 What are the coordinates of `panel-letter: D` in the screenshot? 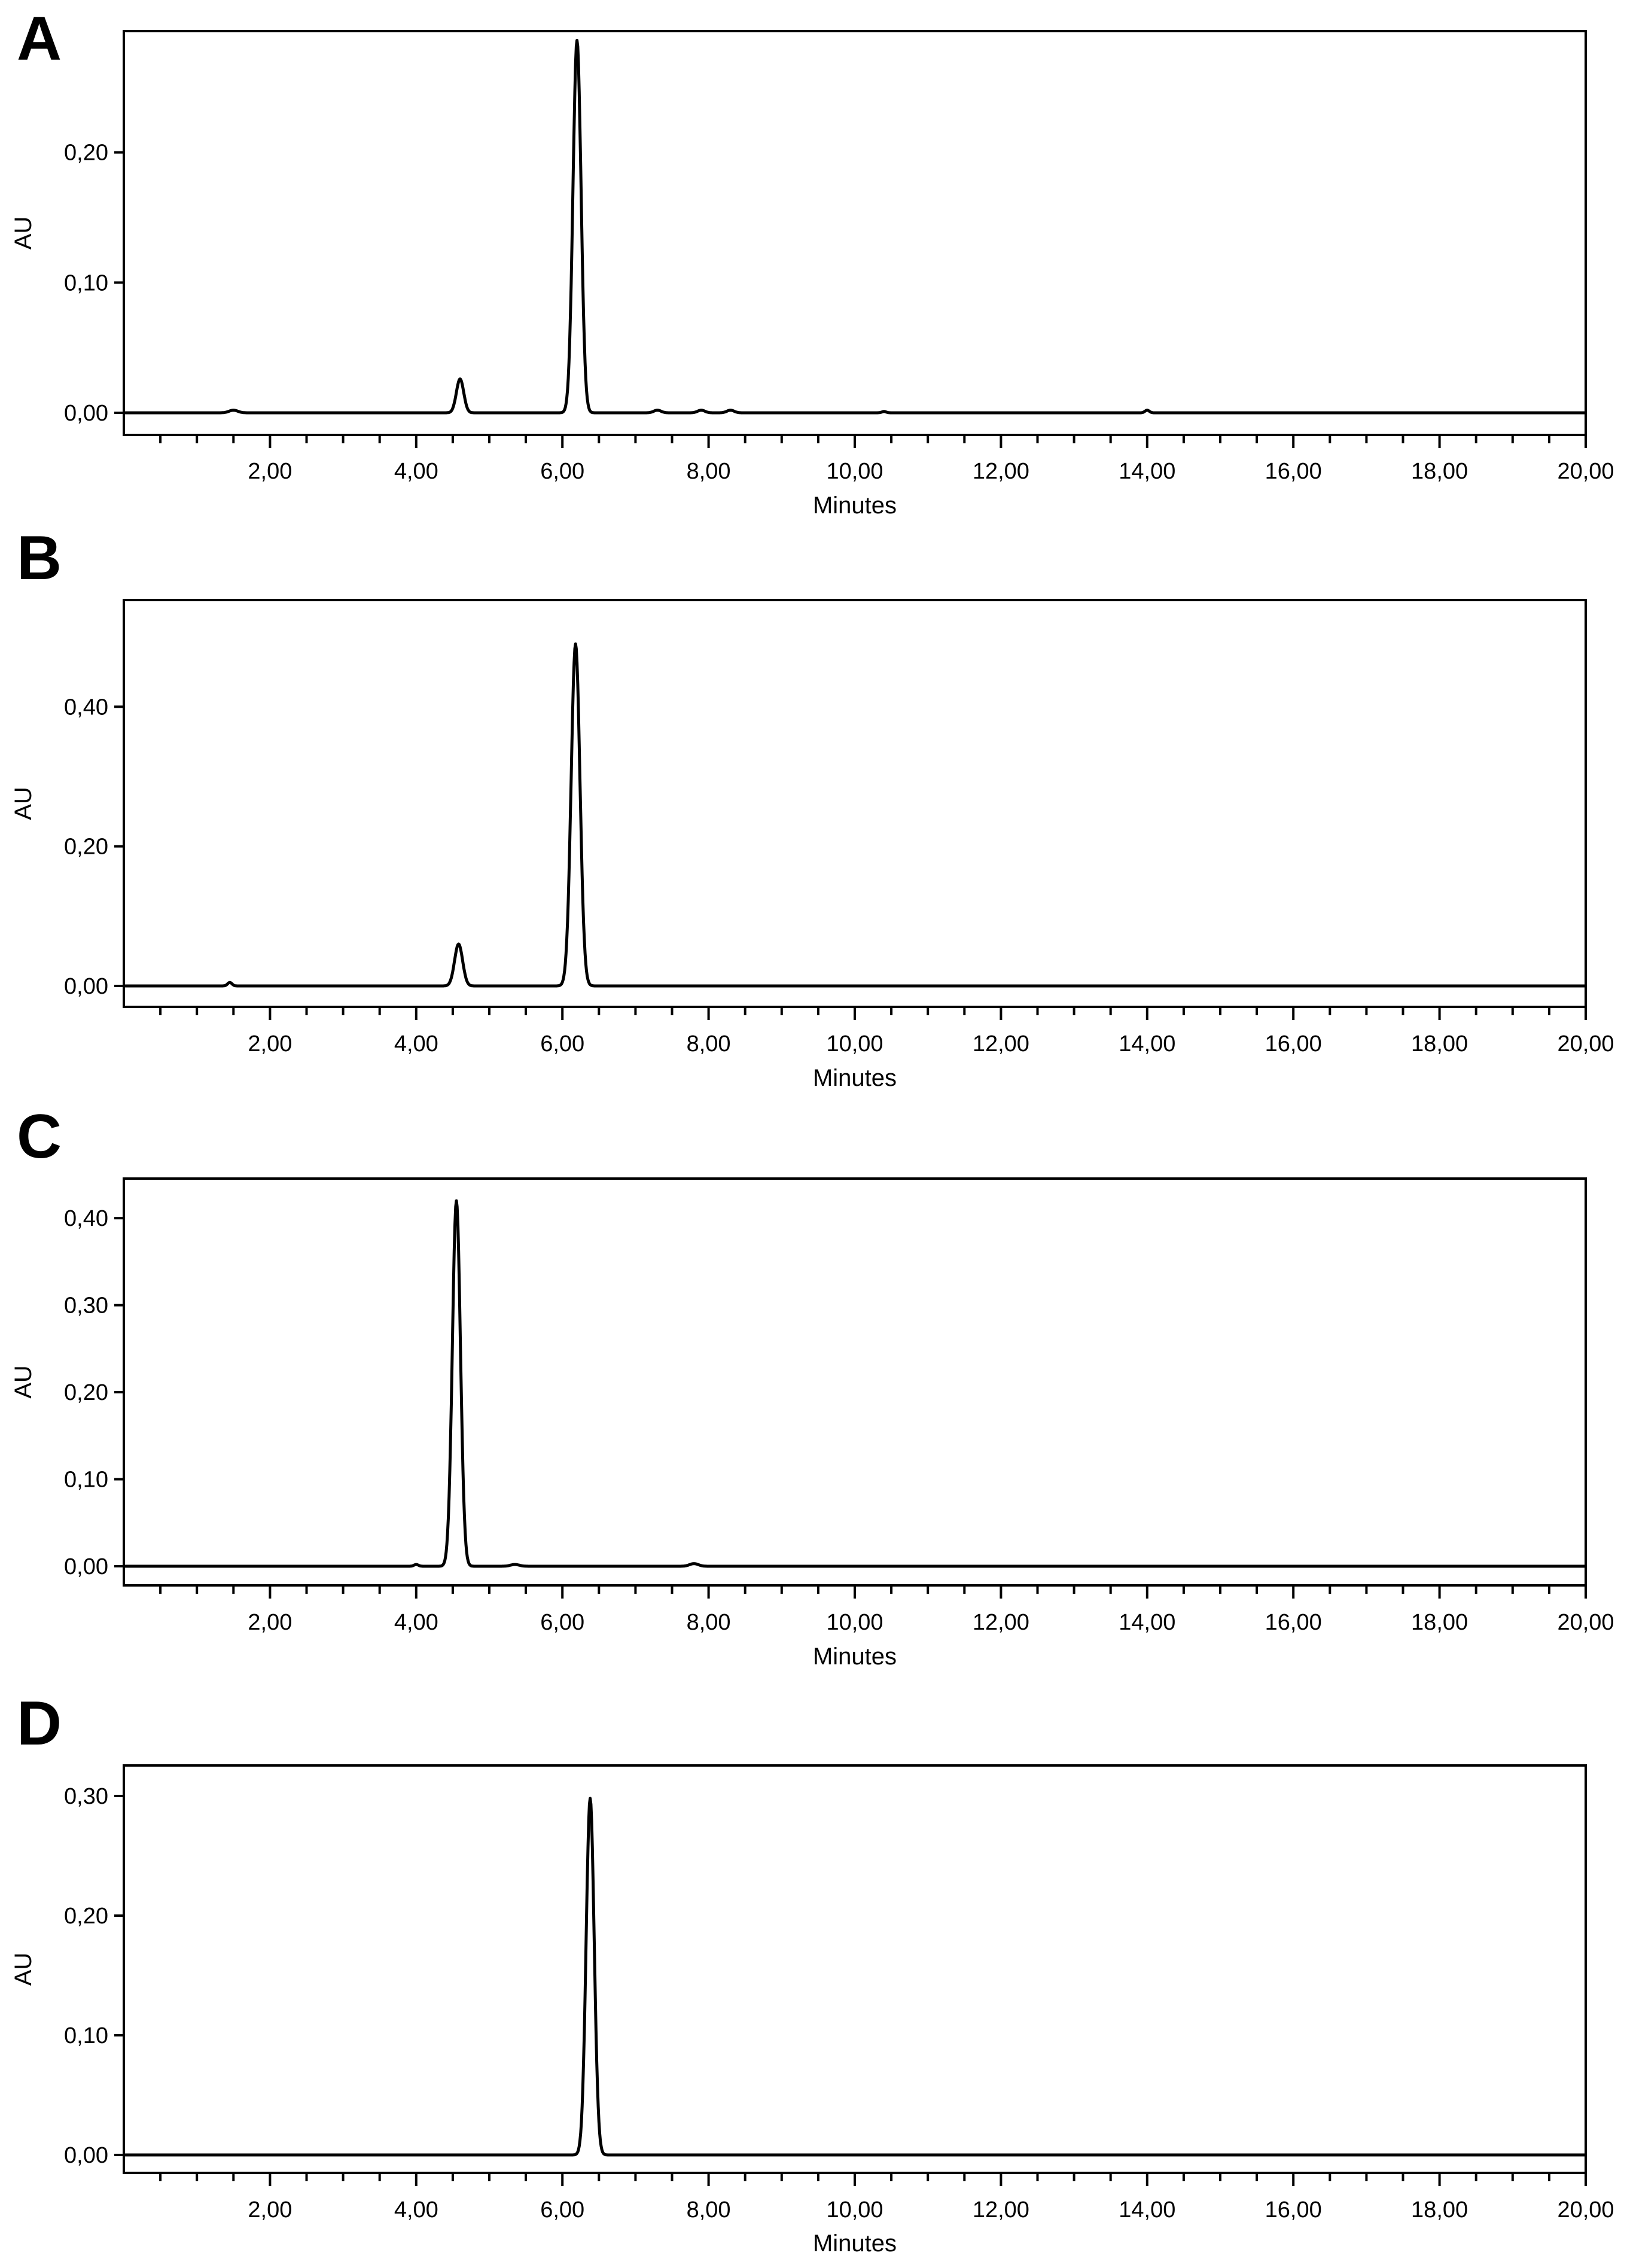 It's located at (39, 1723).